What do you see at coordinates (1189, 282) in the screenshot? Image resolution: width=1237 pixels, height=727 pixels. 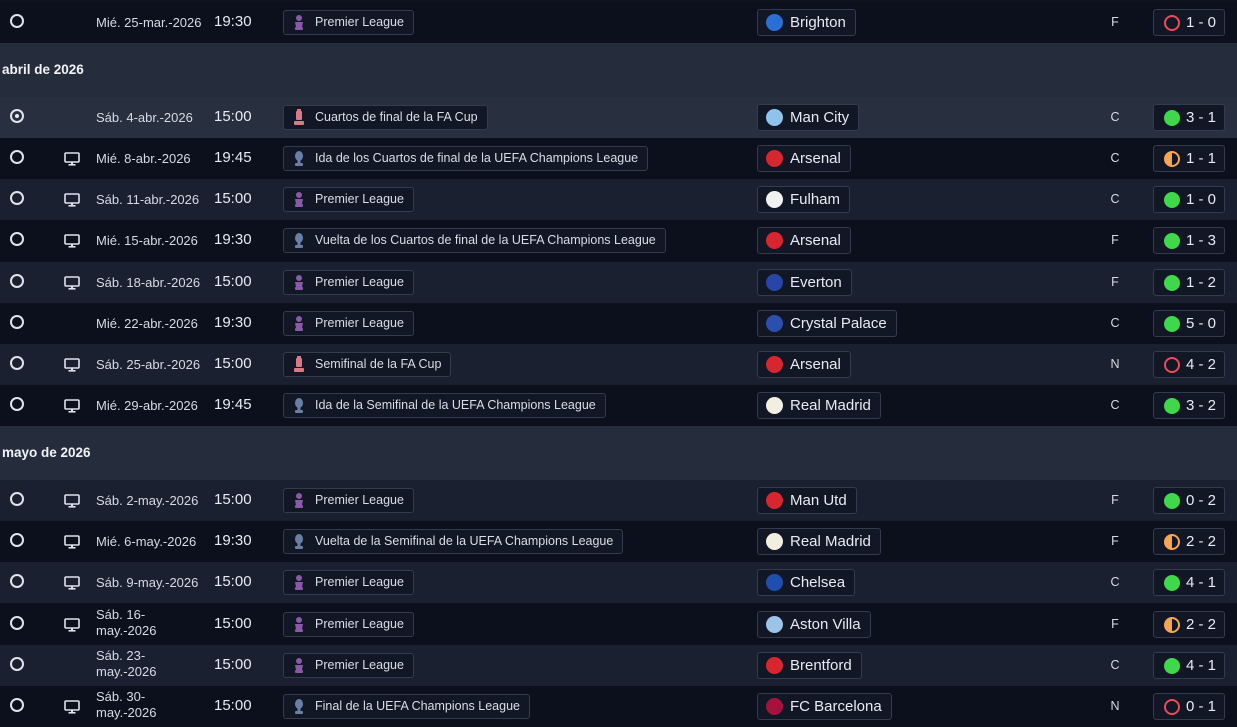 I see `result-badge: 1 - 2` at bounding box center [1189, 282].